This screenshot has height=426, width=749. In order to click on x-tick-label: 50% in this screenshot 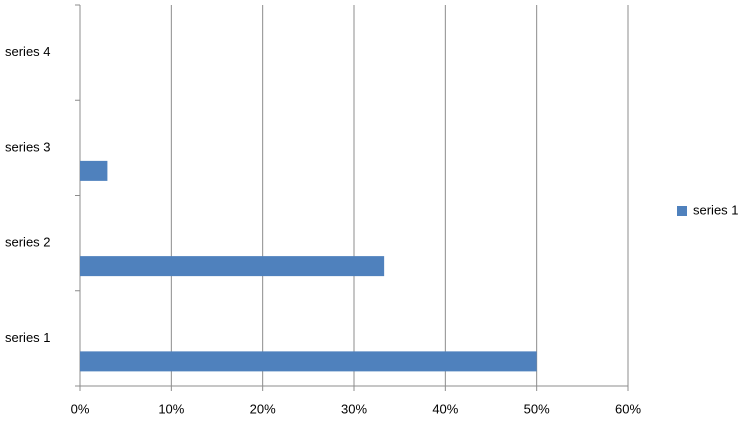, I will do `click(537, 408)`.